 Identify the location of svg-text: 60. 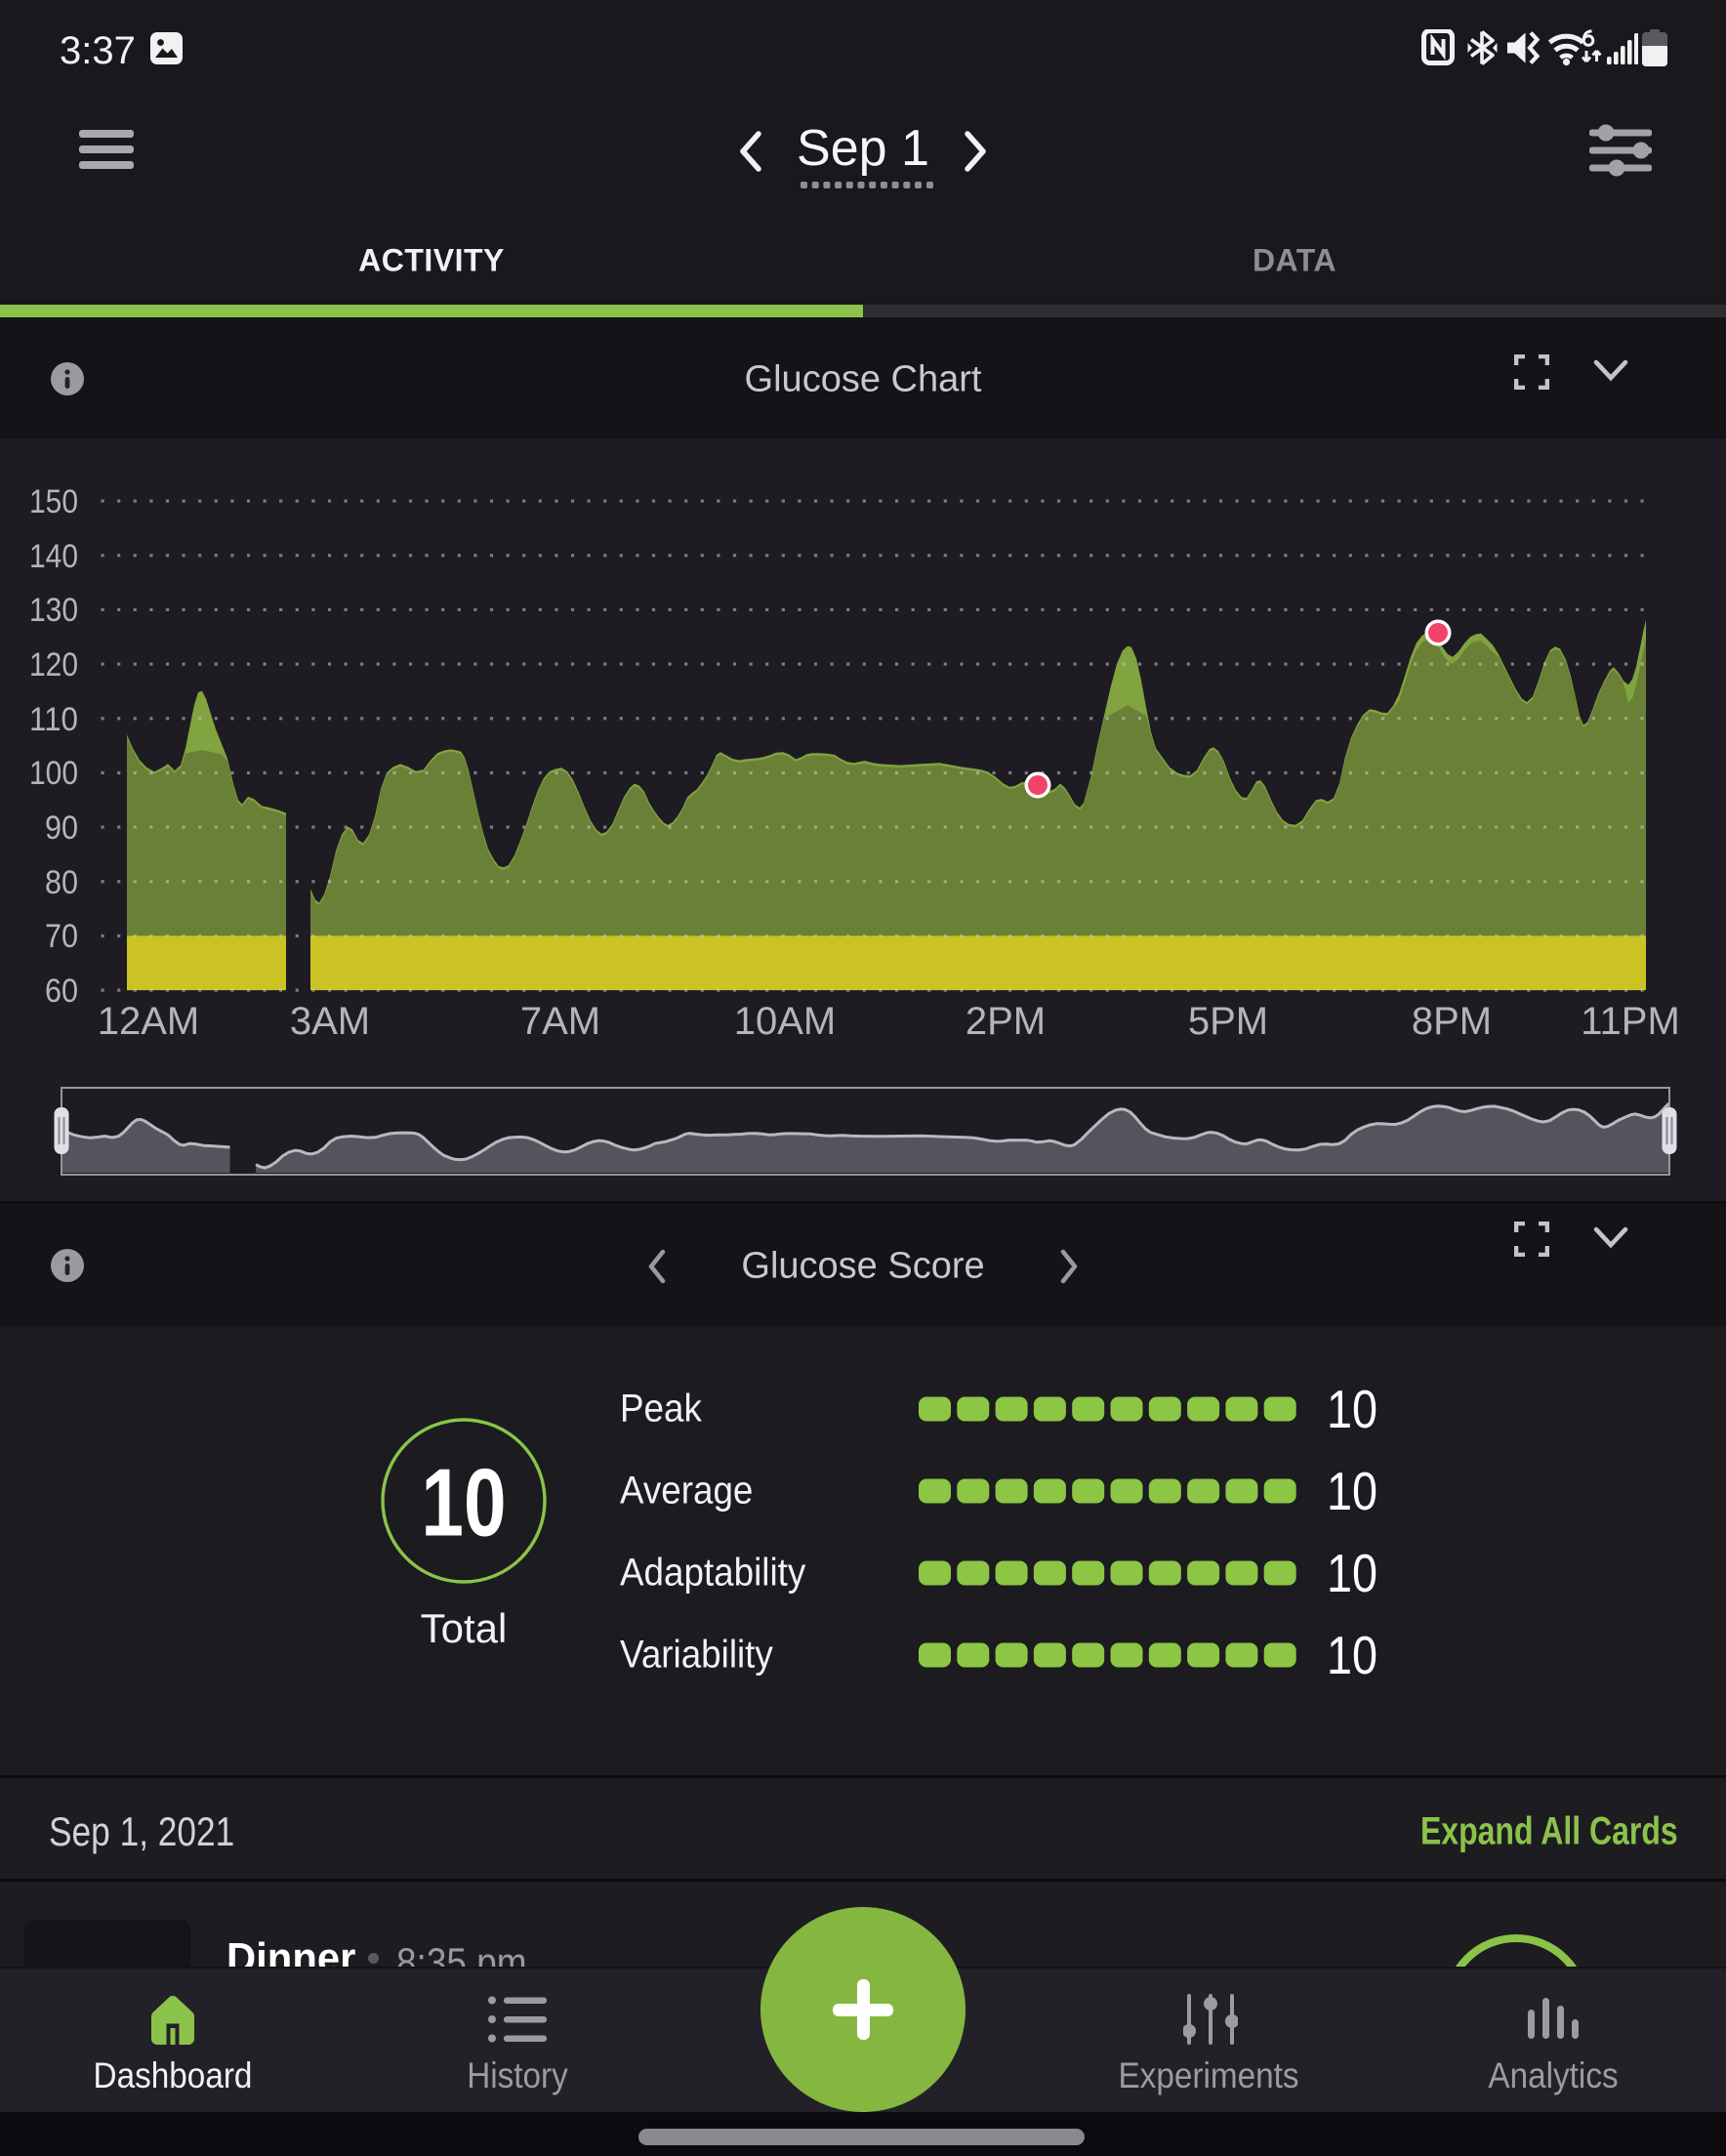
(61, 991).